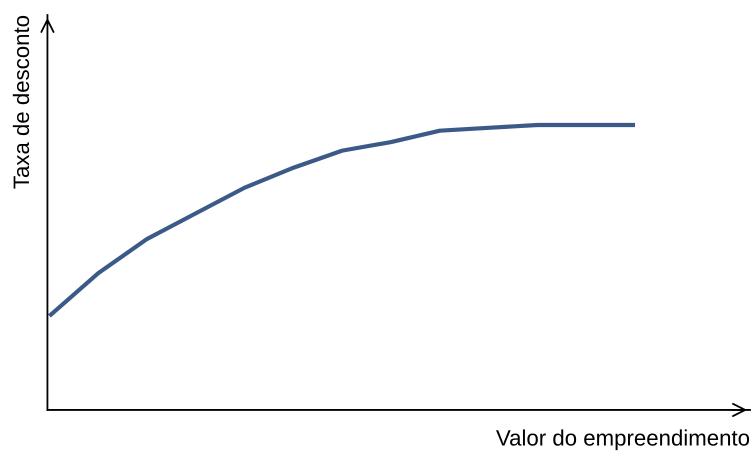 This screenshot has width=753, height=454. Describe the element at coordinates (623, 439) in the screenshot. I see `x-axis-title: Valor do empreendimento` at that location.